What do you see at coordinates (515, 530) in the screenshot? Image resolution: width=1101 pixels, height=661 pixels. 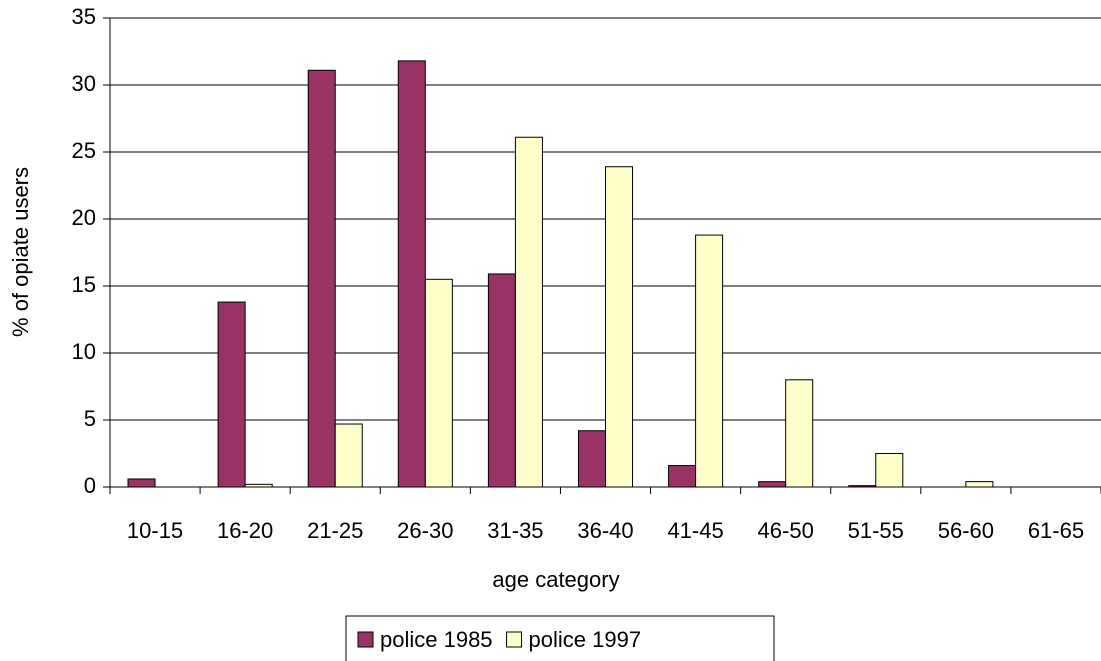 I see `x-tick-label: 31-35` at bounding box center [515, 530].